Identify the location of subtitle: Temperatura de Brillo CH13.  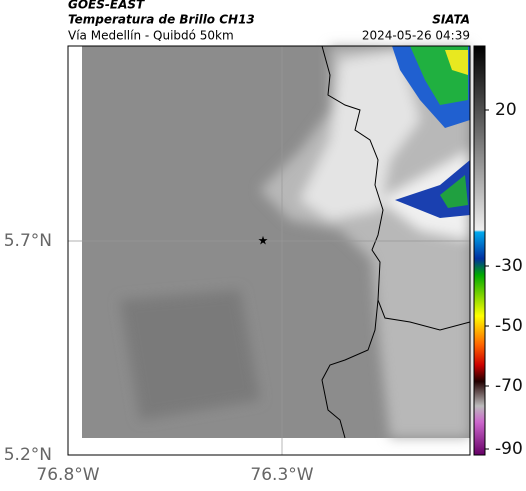
(161, 20).